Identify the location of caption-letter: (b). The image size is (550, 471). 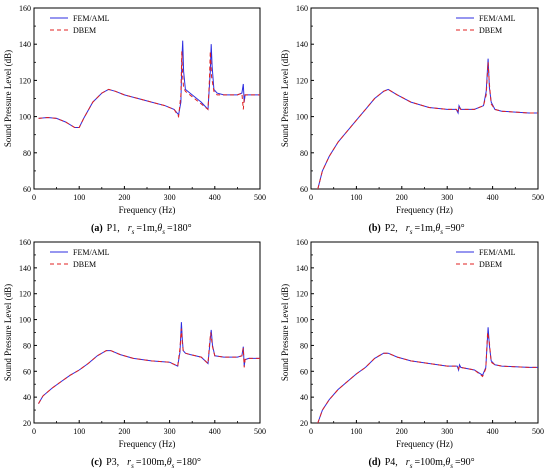
(375, 228).